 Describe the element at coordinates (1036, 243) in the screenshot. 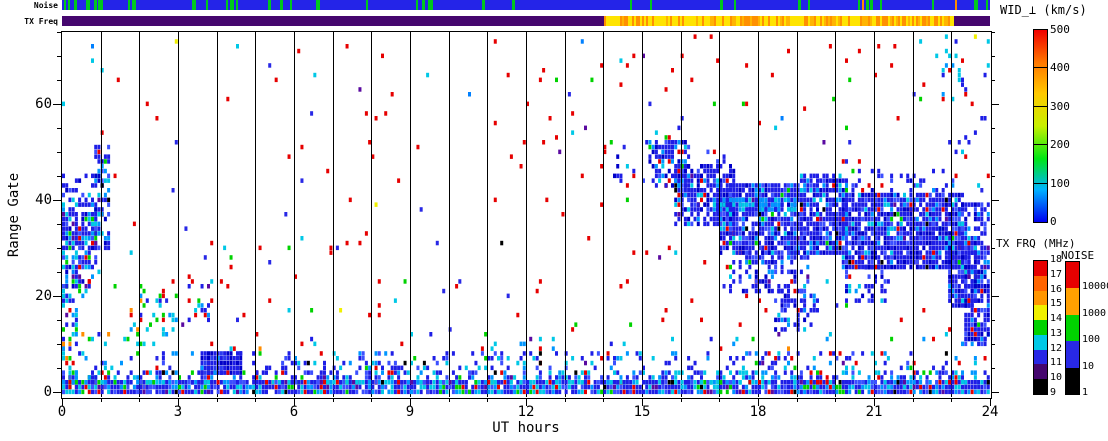

I see `txfrq-colorbar-title: TX FRQ (MHz)` at that location.